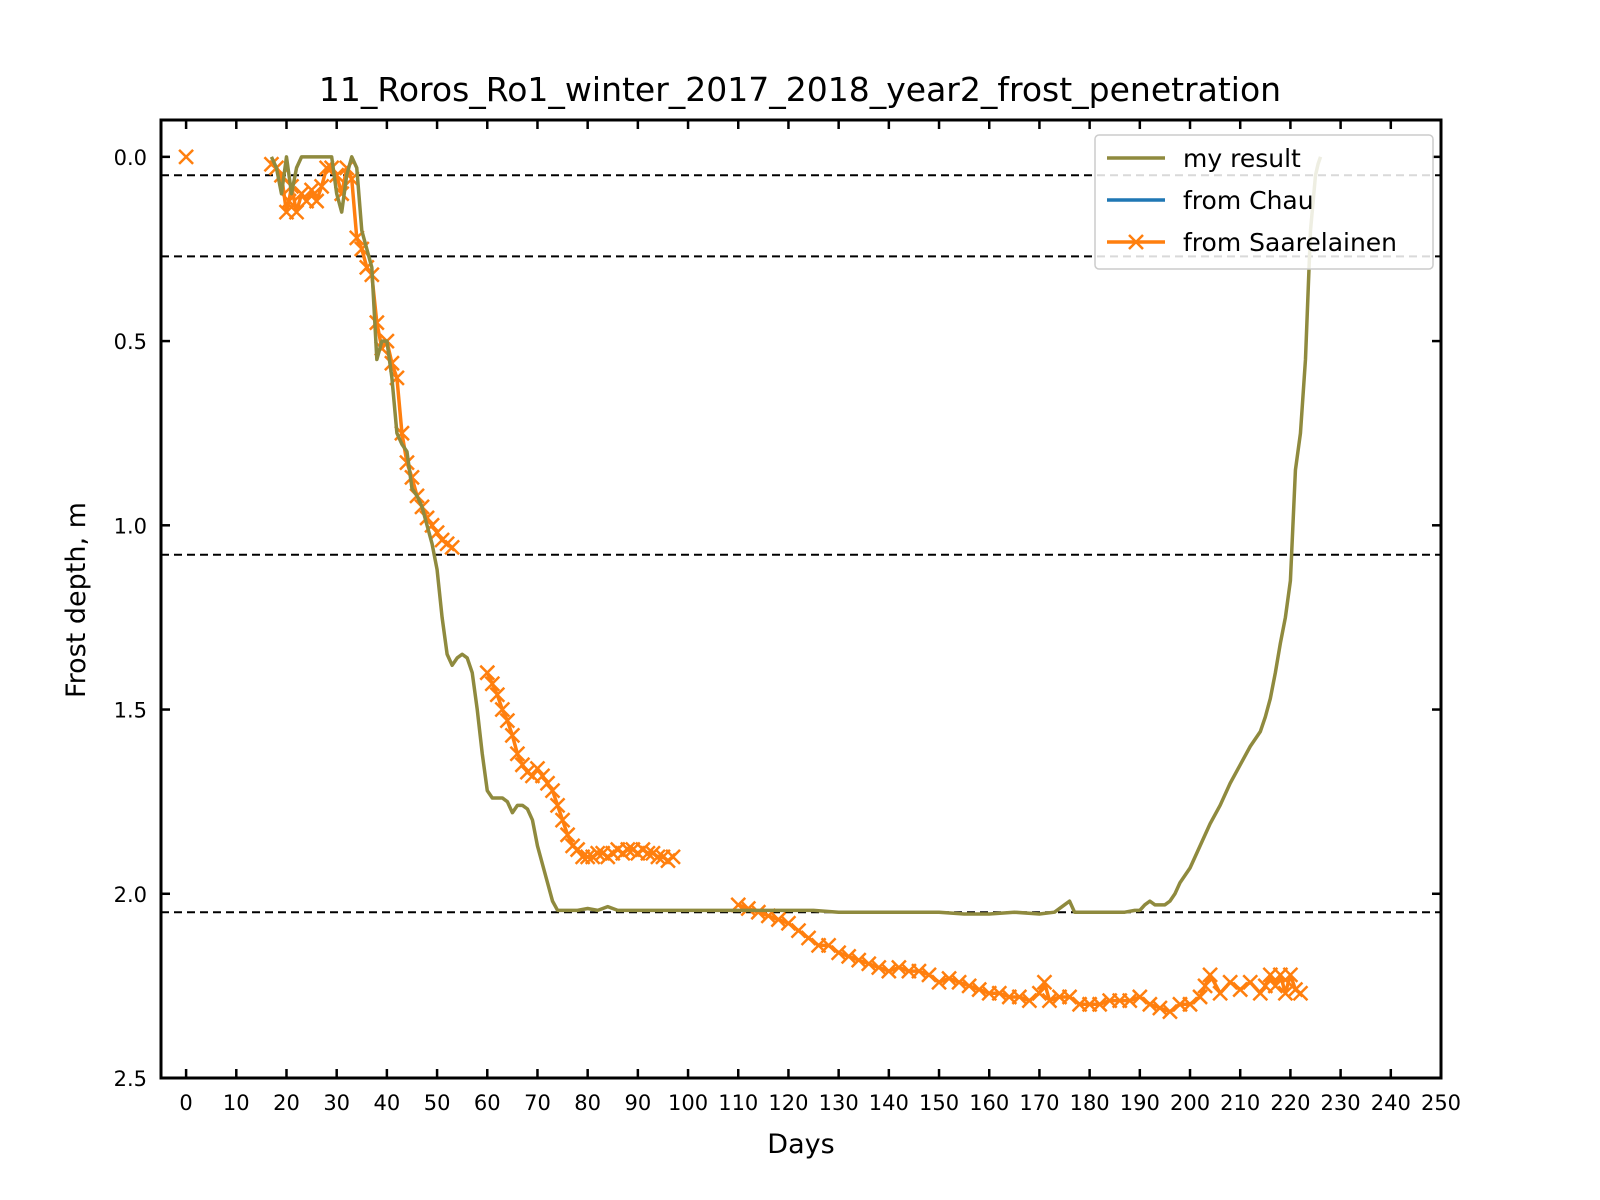 This screenshot has width=1600, height=1200. I want to click on legend-label: my result, so click(1242, 158).